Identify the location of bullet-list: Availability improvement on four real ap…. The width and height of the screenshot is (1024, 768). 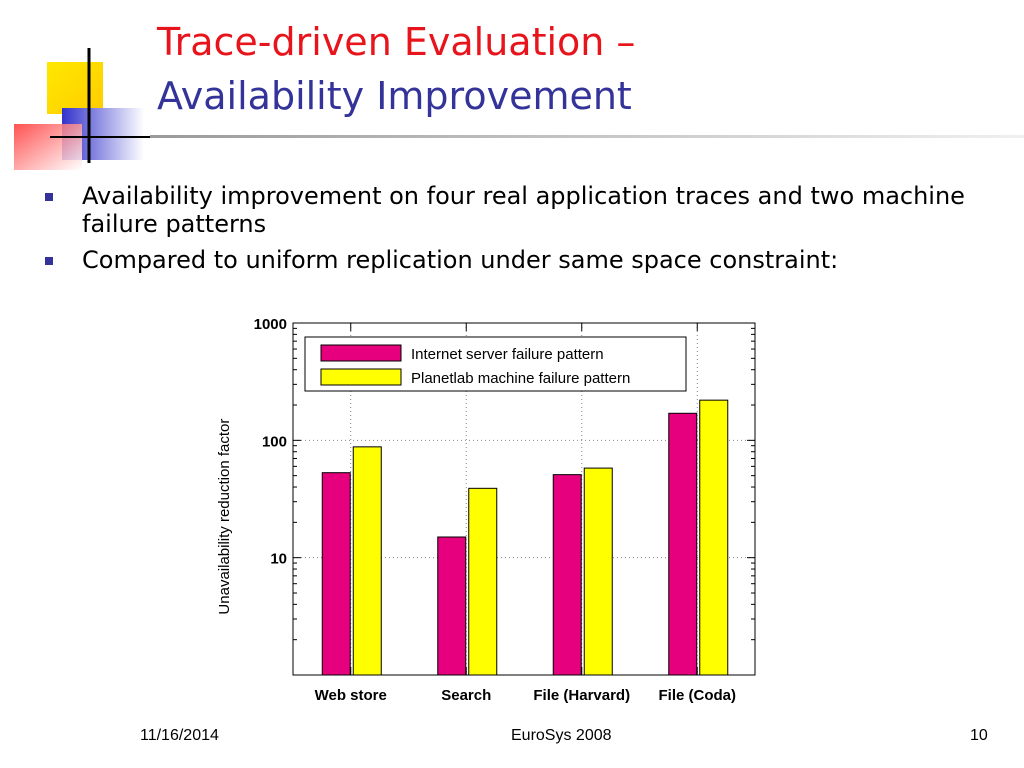
(520, 232).